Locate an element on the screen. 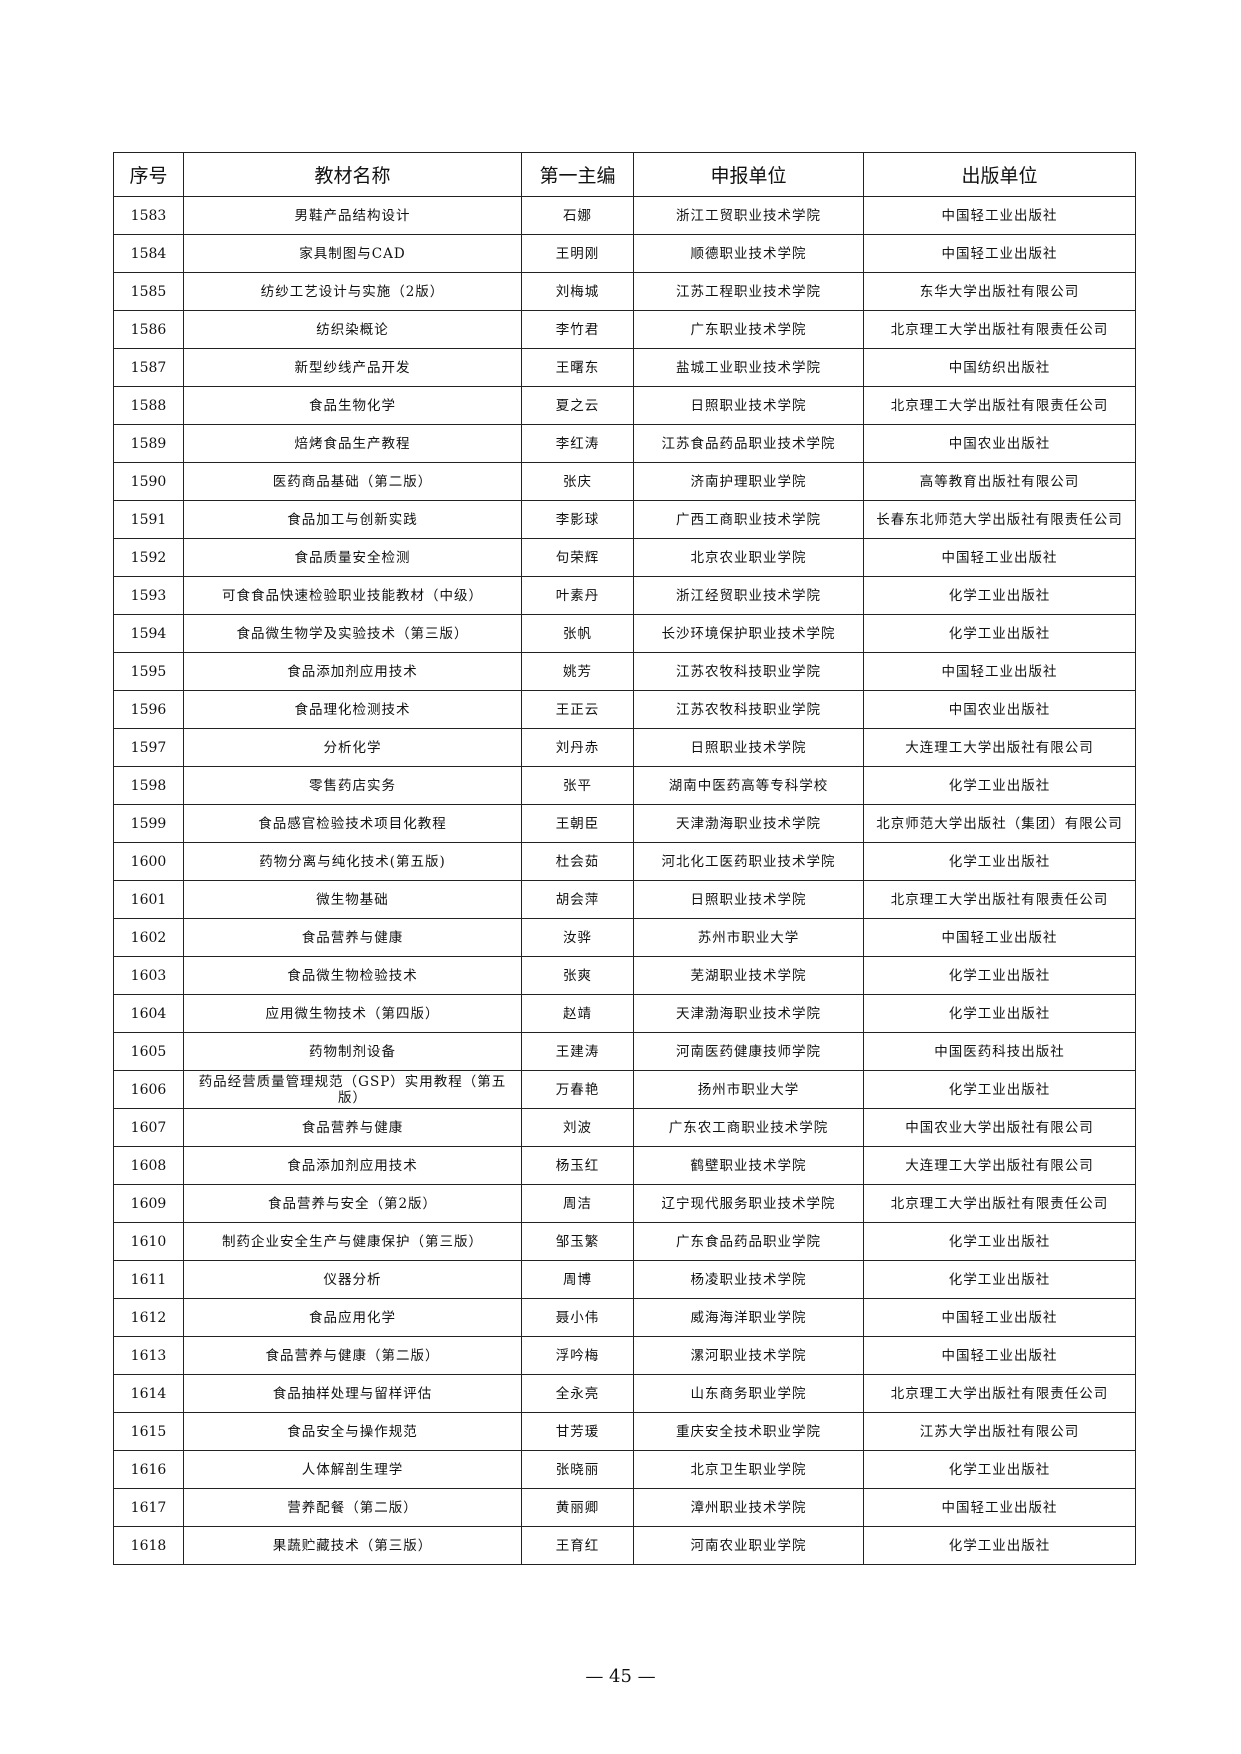  cell-index: 1597 is located at coordinates (148, 747).